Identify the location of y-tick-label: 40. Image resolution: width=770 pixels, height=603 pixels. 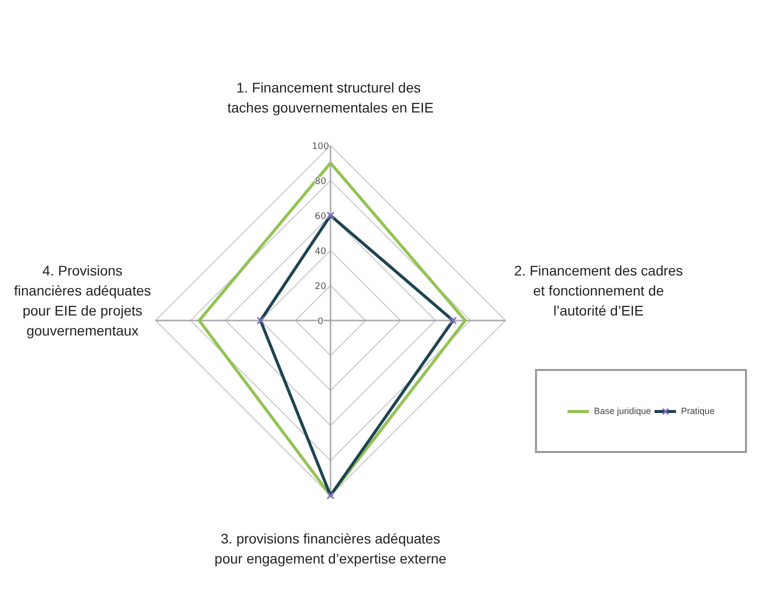
(320, 252).